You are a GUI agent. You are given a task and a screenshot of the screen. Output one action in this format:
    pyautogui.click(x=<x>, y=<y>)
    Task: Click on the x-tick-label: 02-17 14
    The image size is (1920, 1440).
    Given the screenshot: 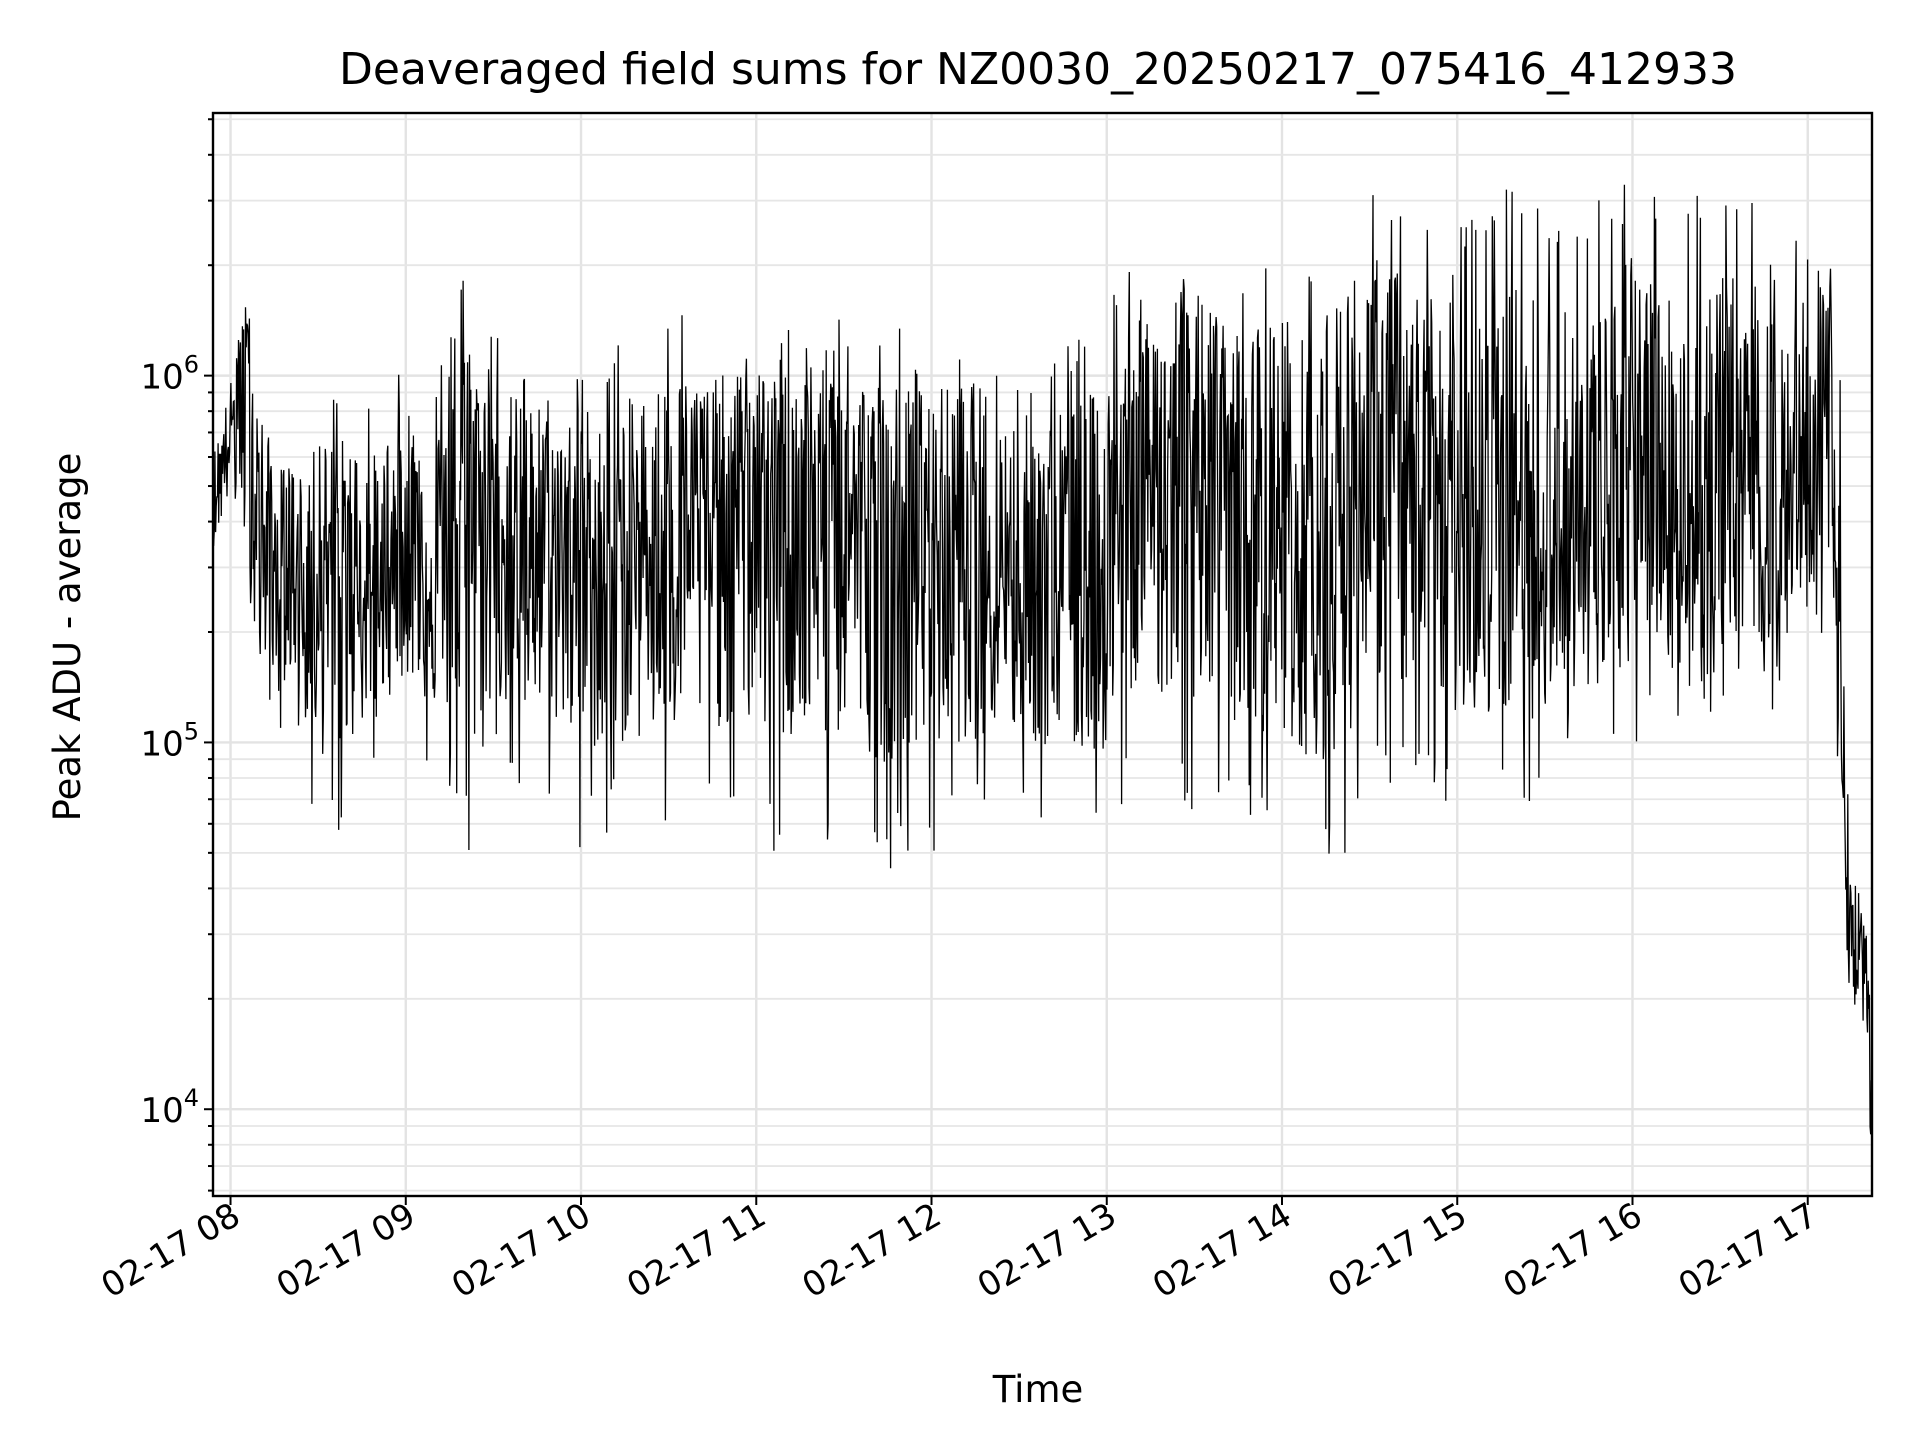 What is the action you would take?
    pyautogui.click(x=1222, y=1250)
    